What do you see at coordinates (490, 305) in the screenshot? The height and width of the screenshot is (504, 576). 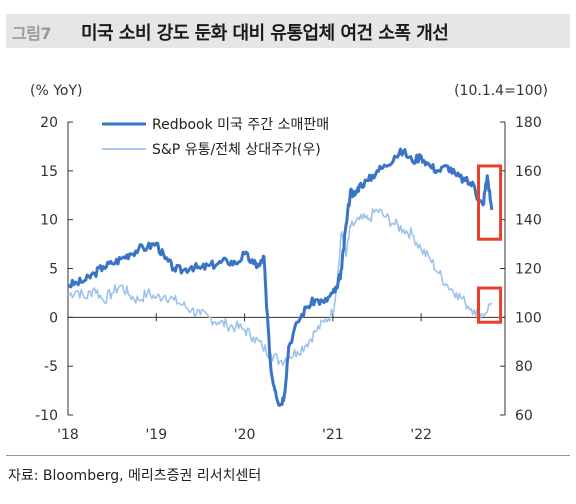 I see `highlight-box-snp` at bounding box center [490, 305].